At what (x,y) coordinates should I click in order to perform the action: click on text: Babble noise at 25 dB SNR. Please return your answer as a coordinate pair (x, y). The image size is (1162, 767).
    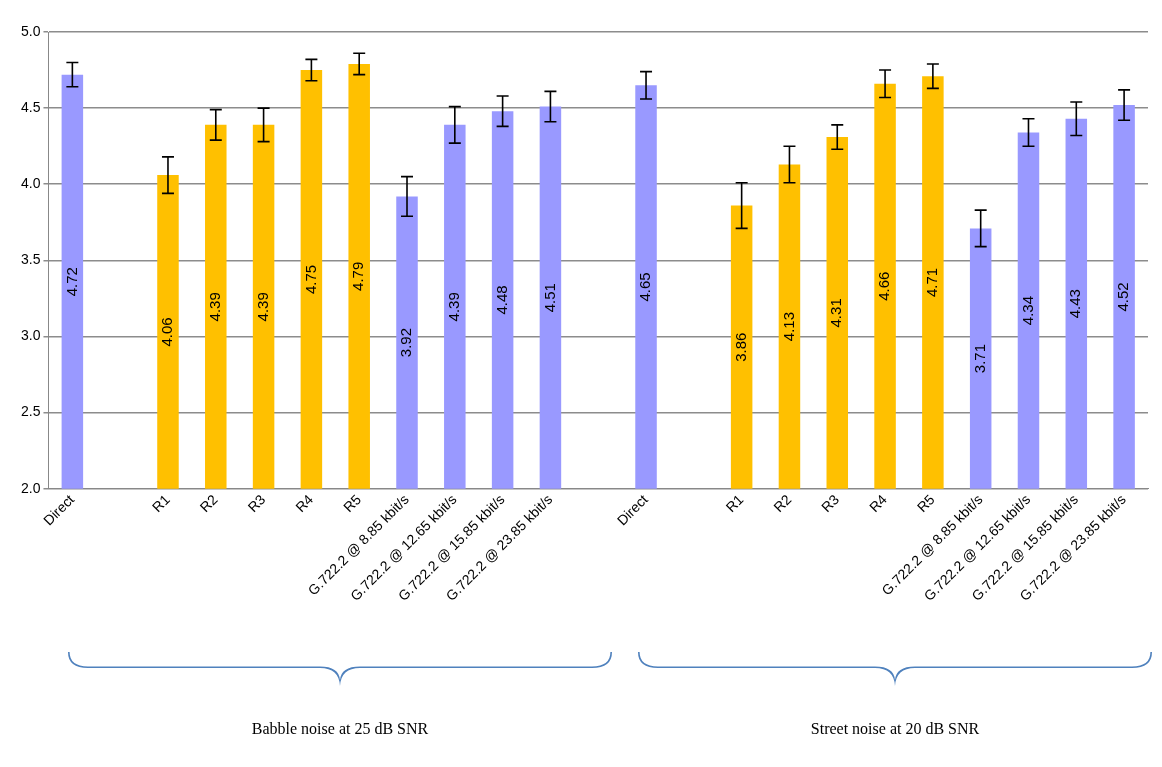
    Looking at the image, I should click on (340, 729).